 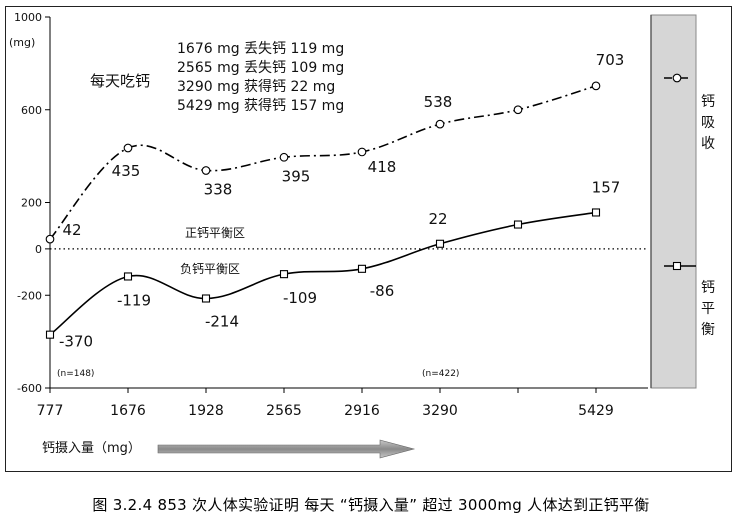 I want to click on absorption-data-label: 703, so click(x=610, y=60).